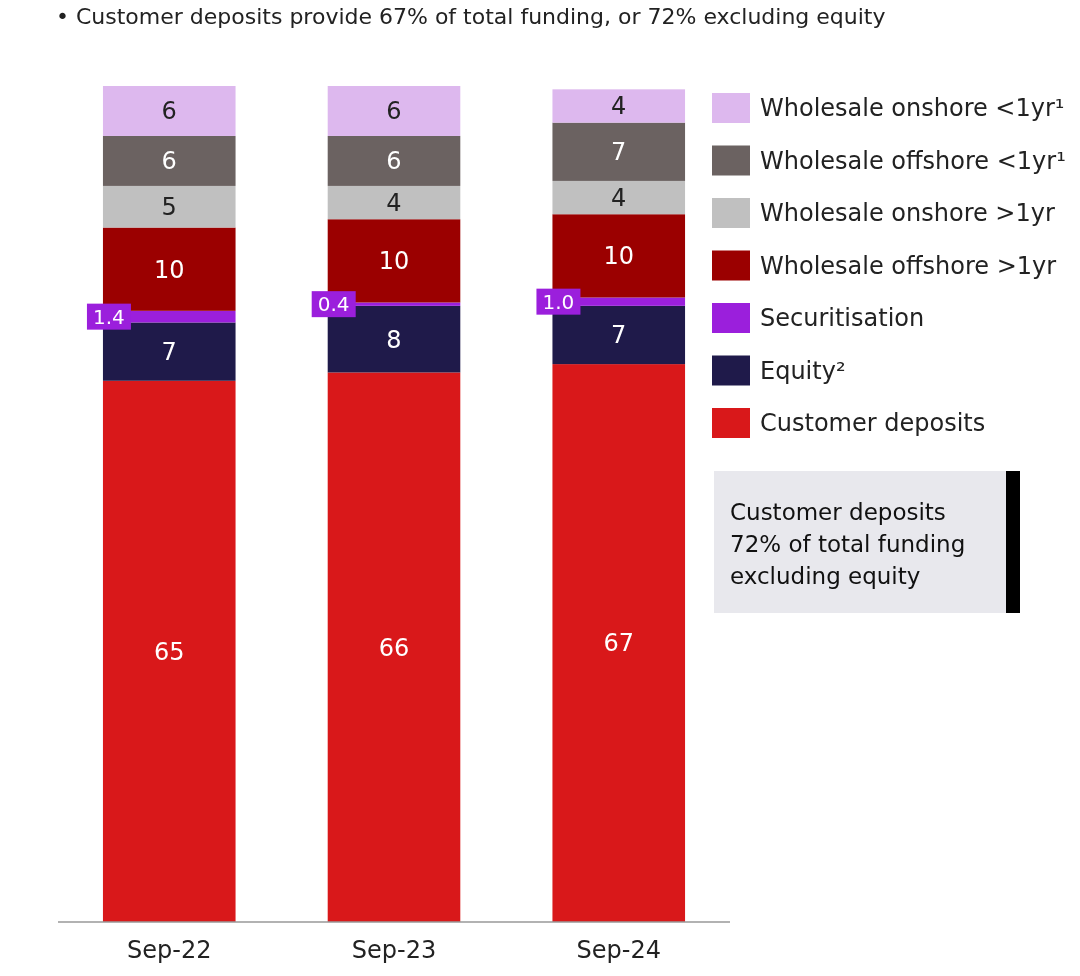 The height and width of the screenshot is (976, 1080). What do you see at coordinates (803, 370) in the screenshot?
I see `legend-label: Equity²` at bounding box center [803, 370].